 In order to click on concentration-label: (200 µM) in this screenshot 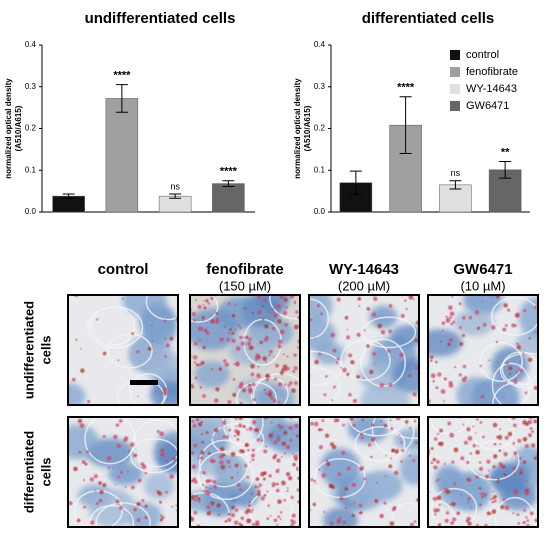, I will do `click(364, 285)`.